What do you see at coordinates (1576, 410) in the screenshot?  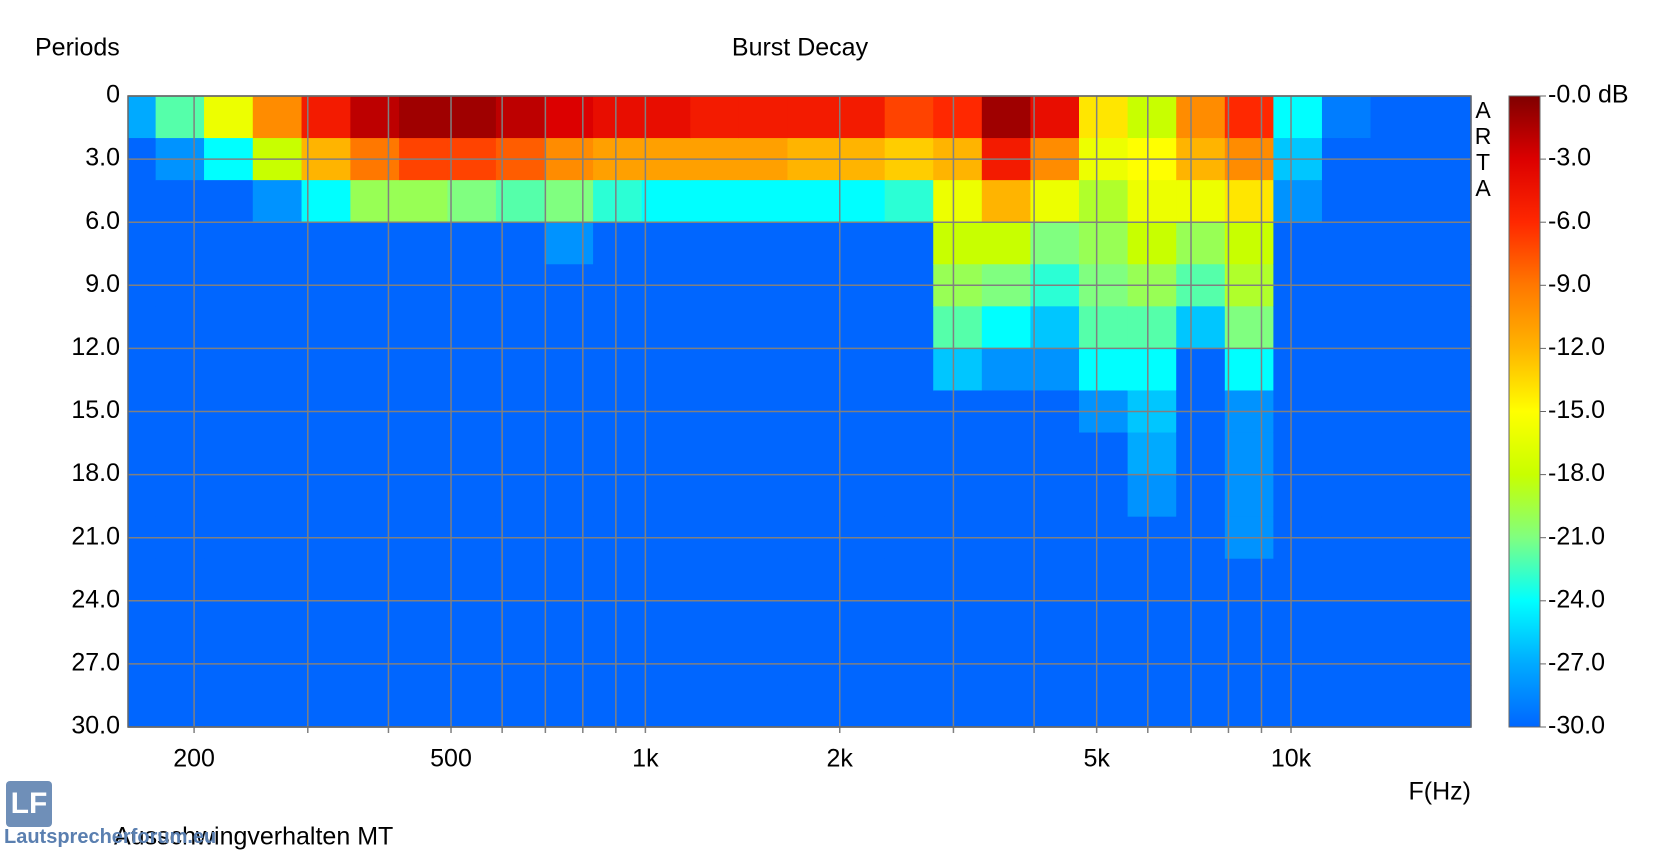 I see `colorbar-tick-label: -15.0` at bounding box center [1576, 410].